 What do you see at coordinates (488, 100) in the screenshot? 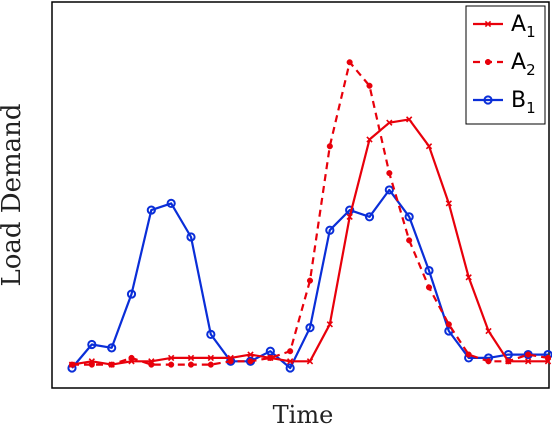
I see `legend-marker-B1` at bounding box center [488, 100].